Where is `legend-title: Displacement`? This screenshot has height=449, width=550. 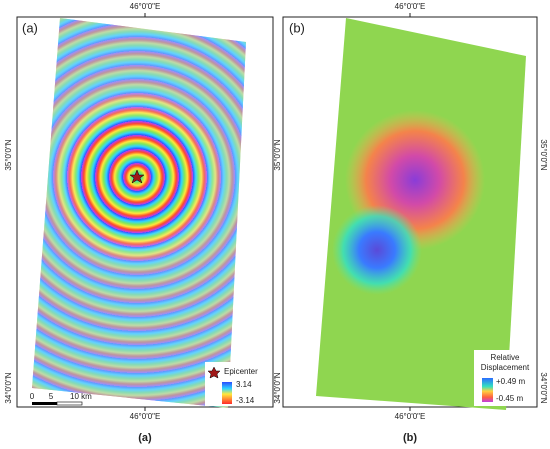 legend-title: Displacement is located at coordinates (505, 367).